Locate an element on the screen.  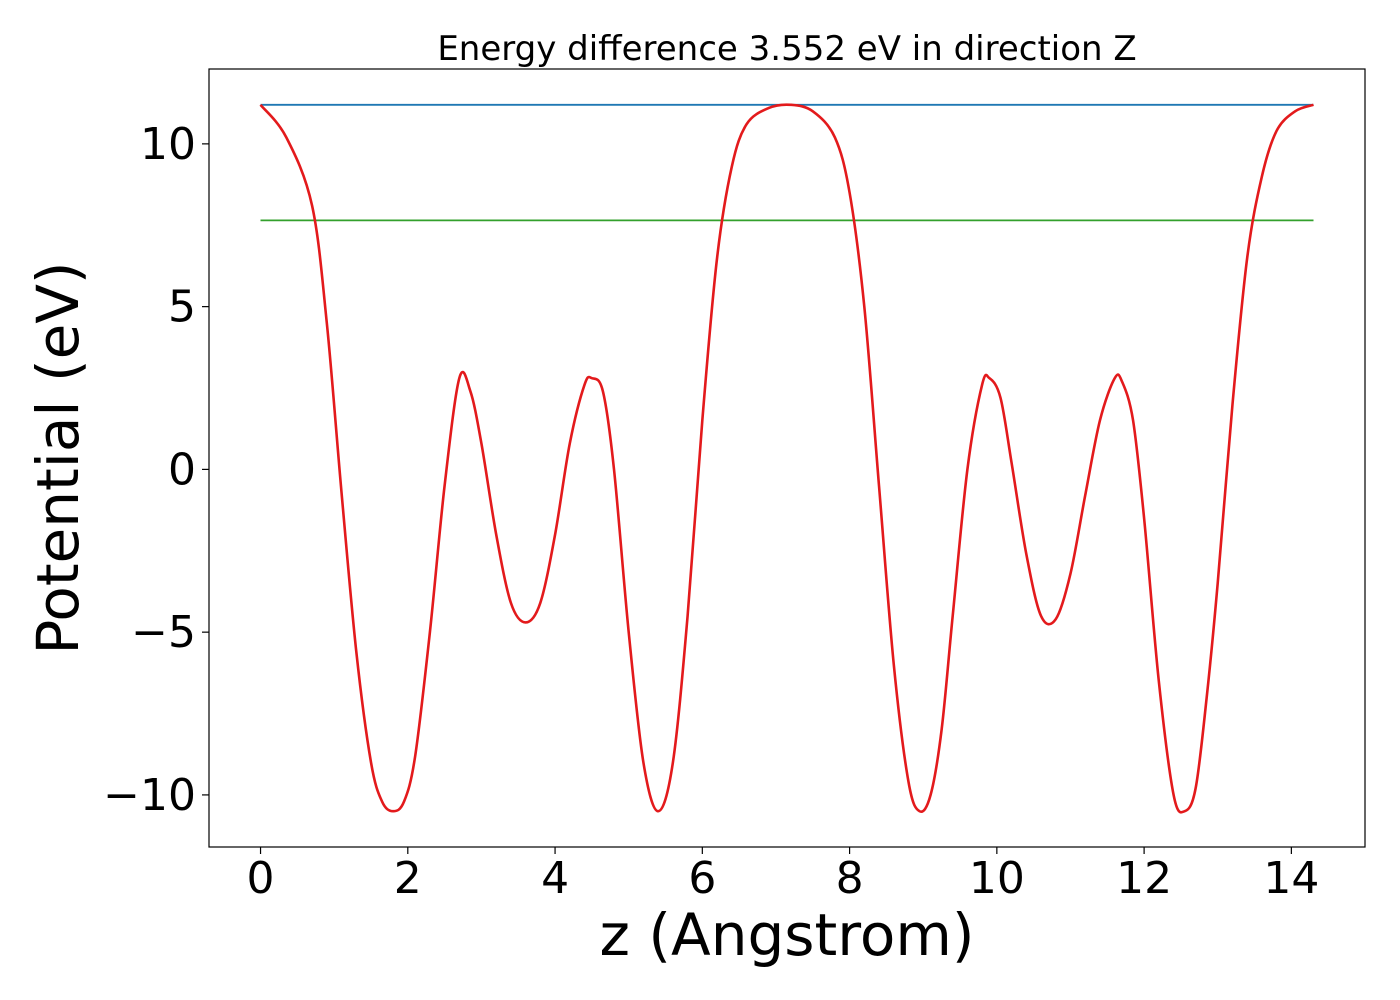
x-tick-label: 12 is located at coordinates (1144, 878).